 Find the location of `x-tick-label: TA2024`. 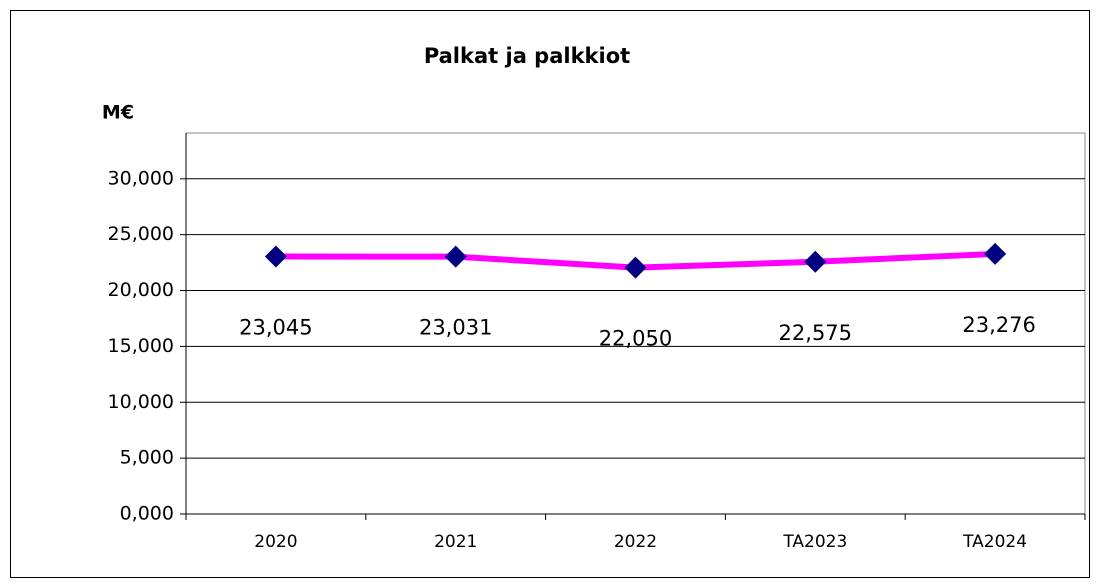

x-tick-label: TA2024 is located at coordinates (994, 542).